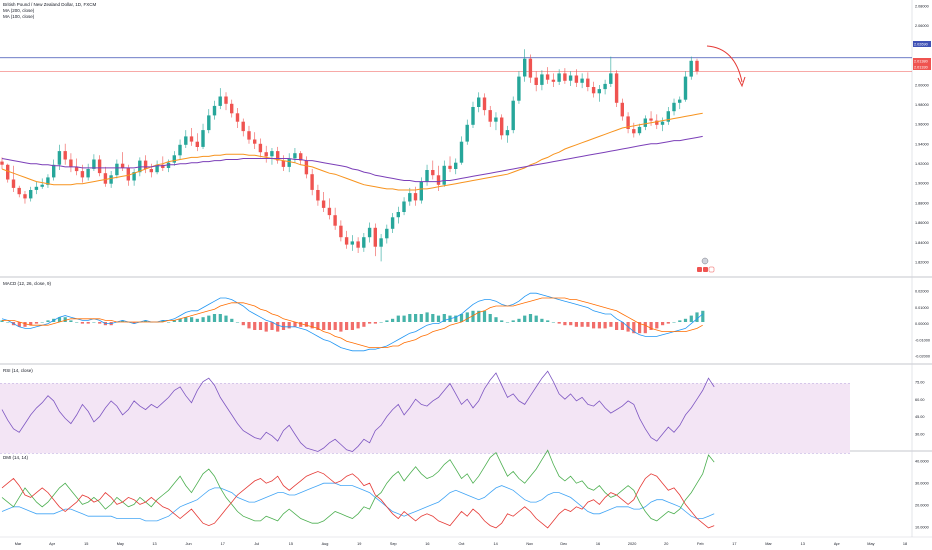 The width and height of the screenshot is (932, 550). Describe the element at coordinates (922, 164) in the screenshot. I see `price-axis-tick: 1.92000` at that location.